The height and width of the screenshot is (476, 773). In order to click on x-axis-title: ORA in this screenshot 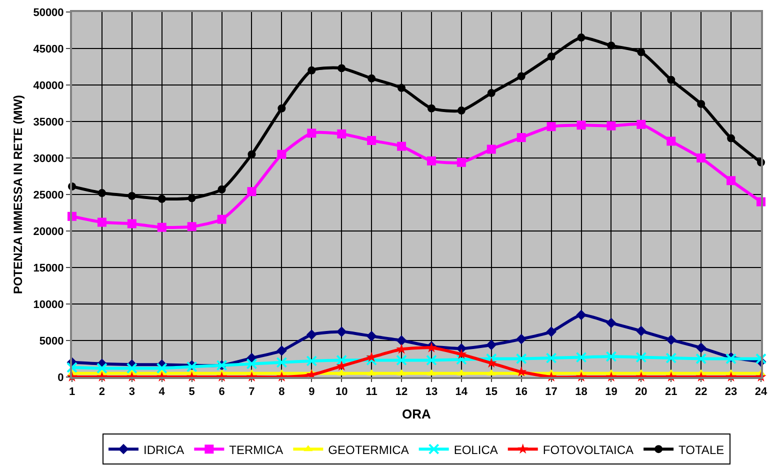, I will do `click(417, 414)`.